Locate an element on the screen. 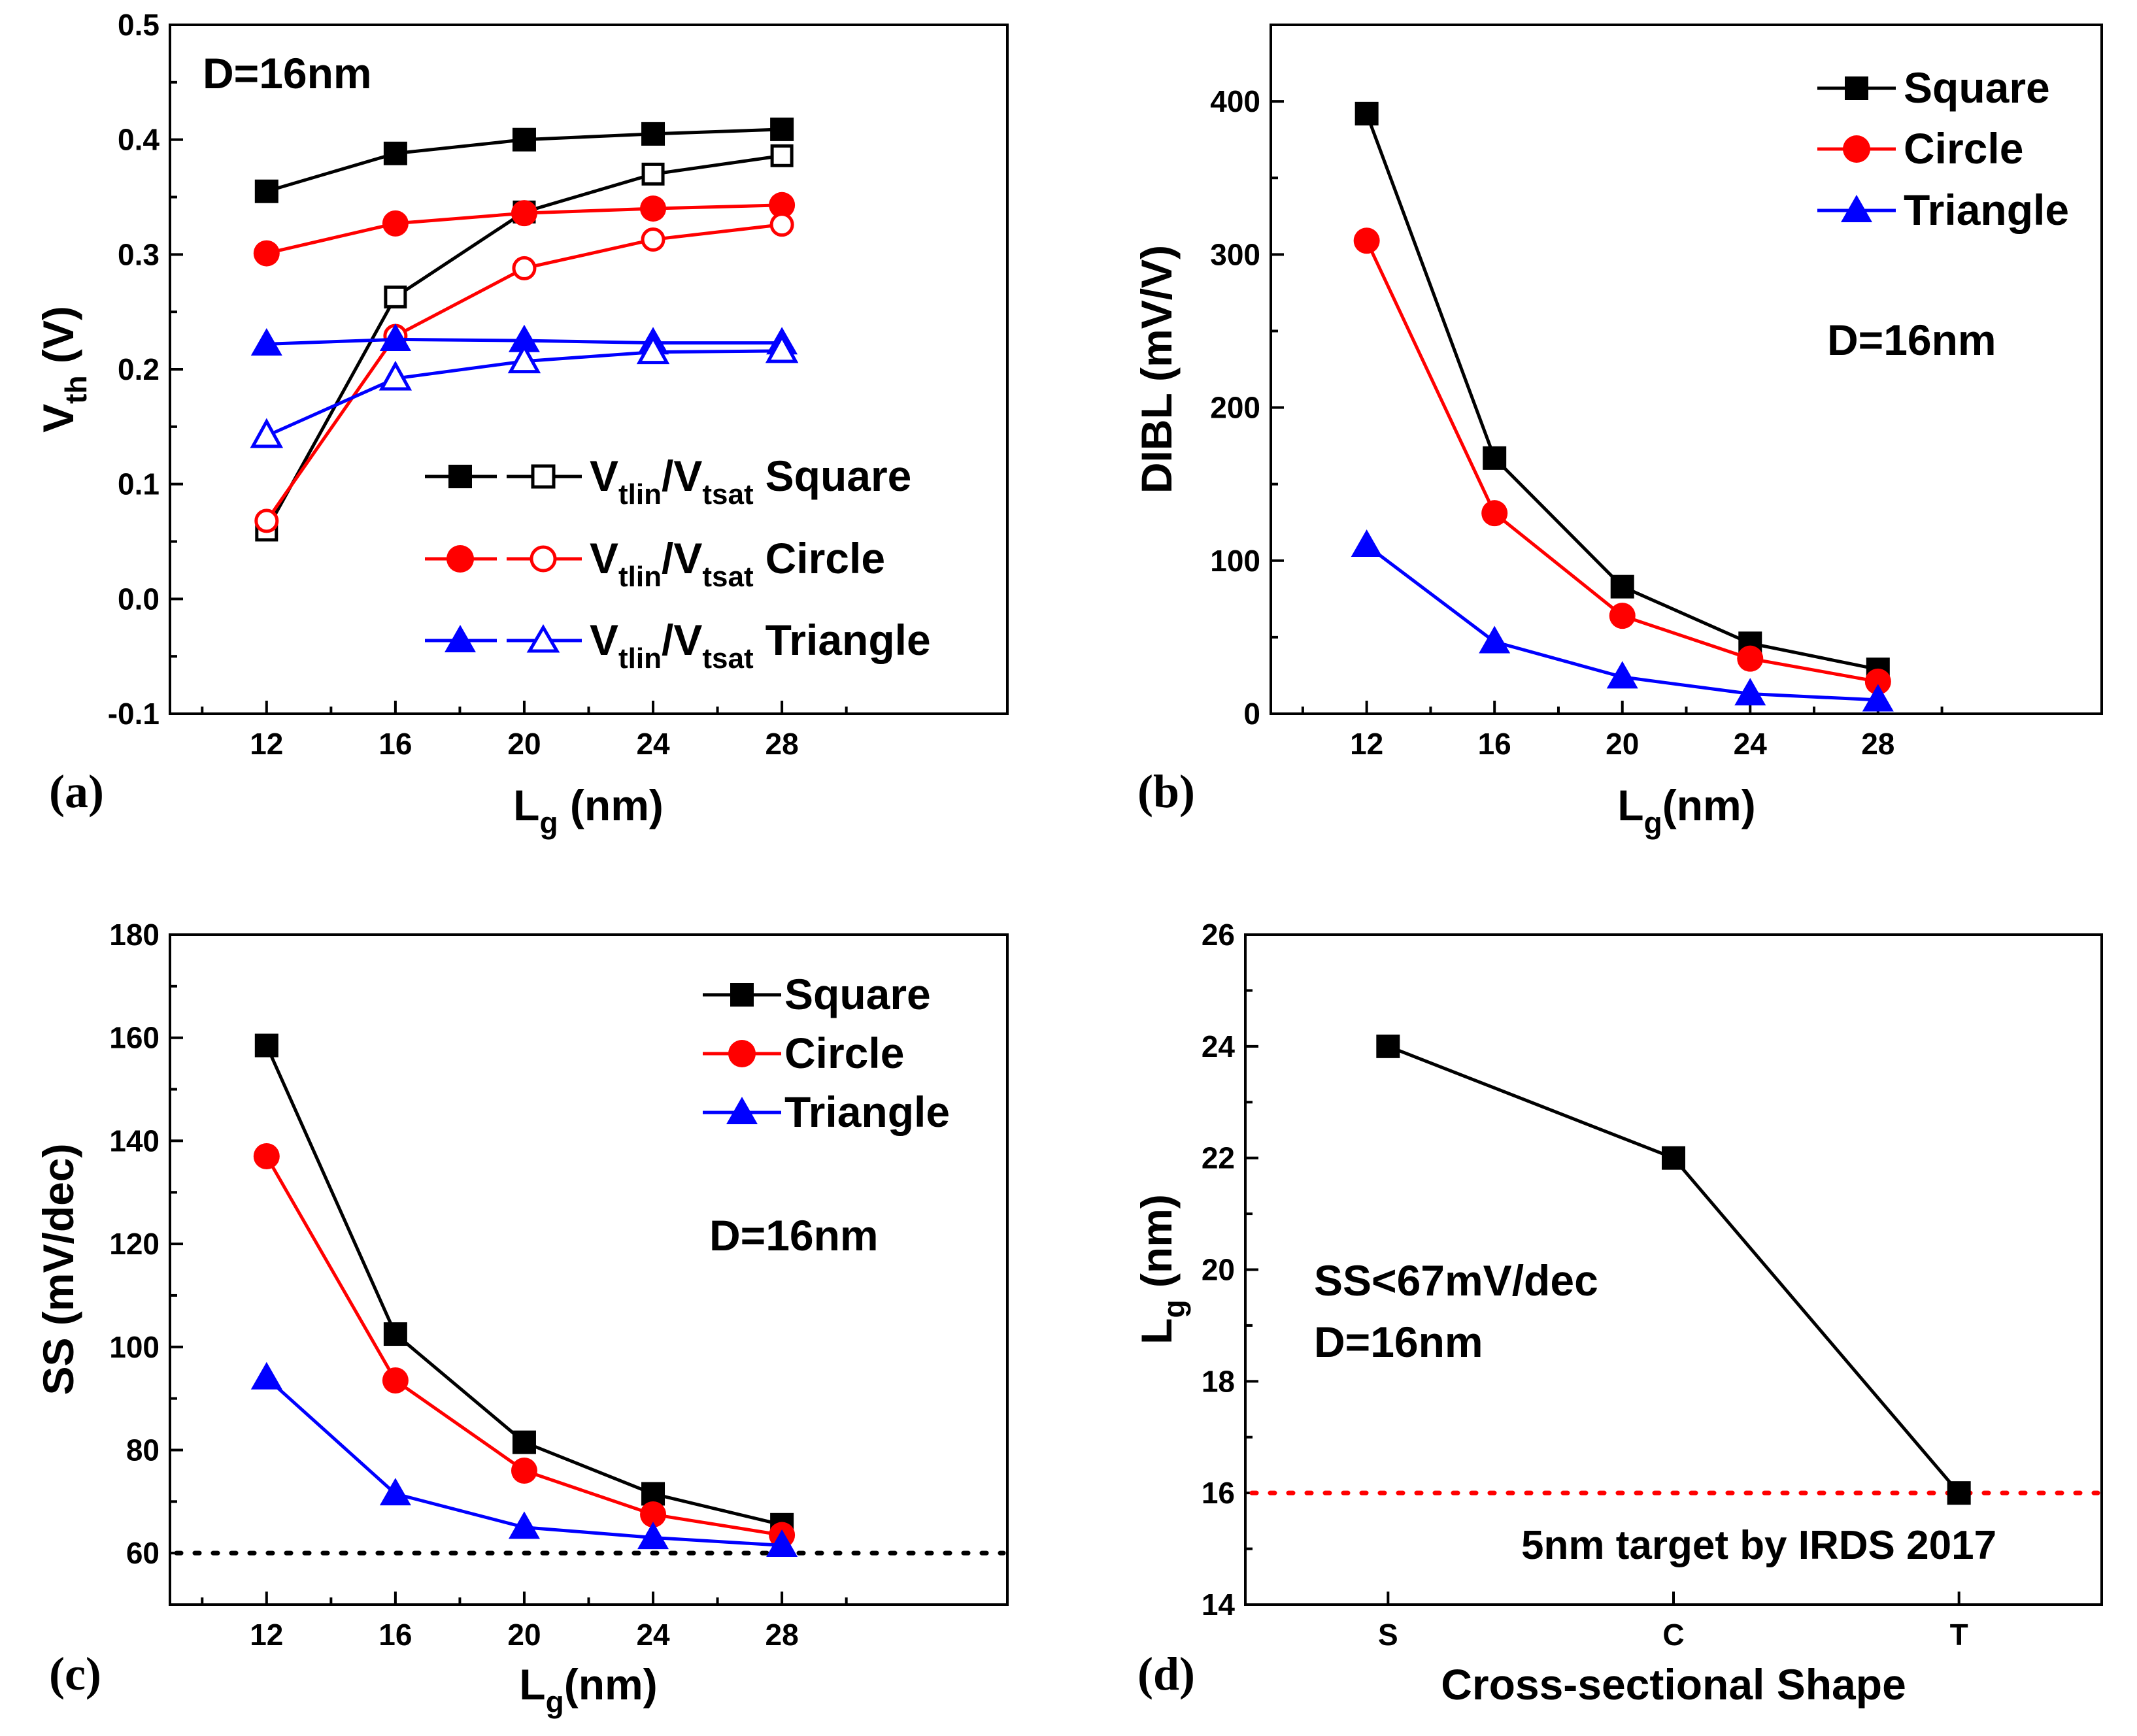 This screenshot has height=1736, width=2137. panel-b-legend: Square Circle Triangle is located at coordinates (1943, 148).